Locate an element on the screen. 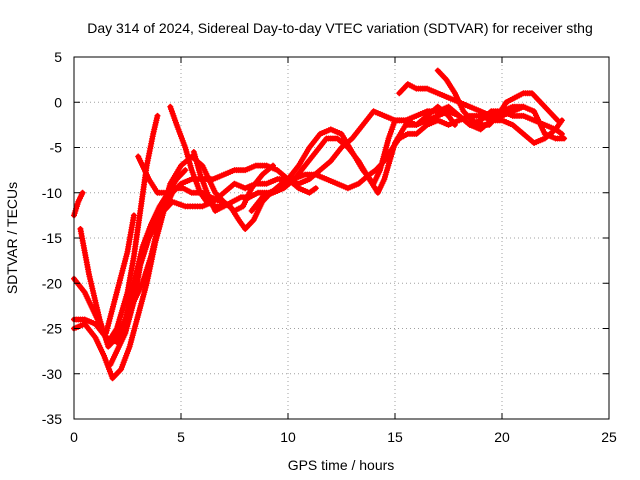 The height and width of the screenshot is (480, 640). y-tick-label: -30 is located at coordinates (52, 374).